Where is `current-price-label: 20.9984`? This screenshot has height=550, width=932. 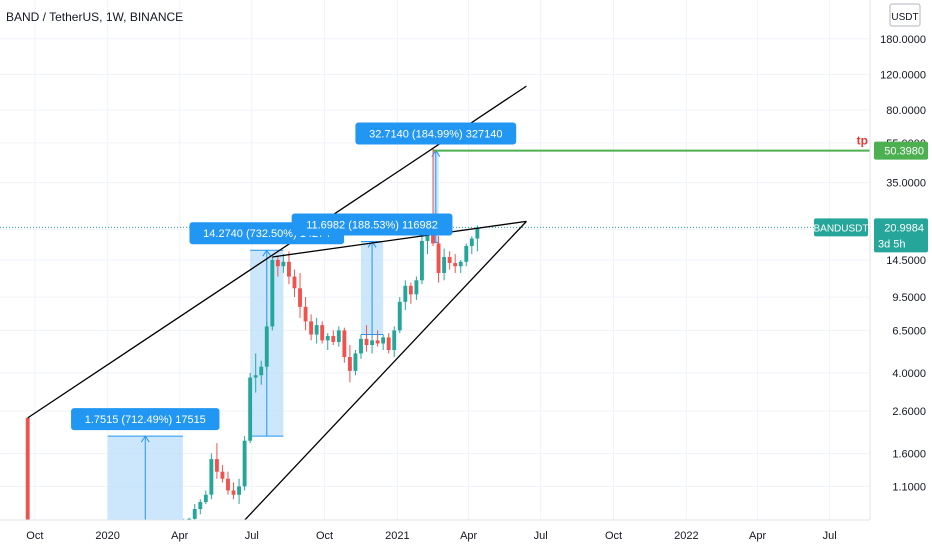 current-price-label: 20.9984 is located at coordinates (904, 228).